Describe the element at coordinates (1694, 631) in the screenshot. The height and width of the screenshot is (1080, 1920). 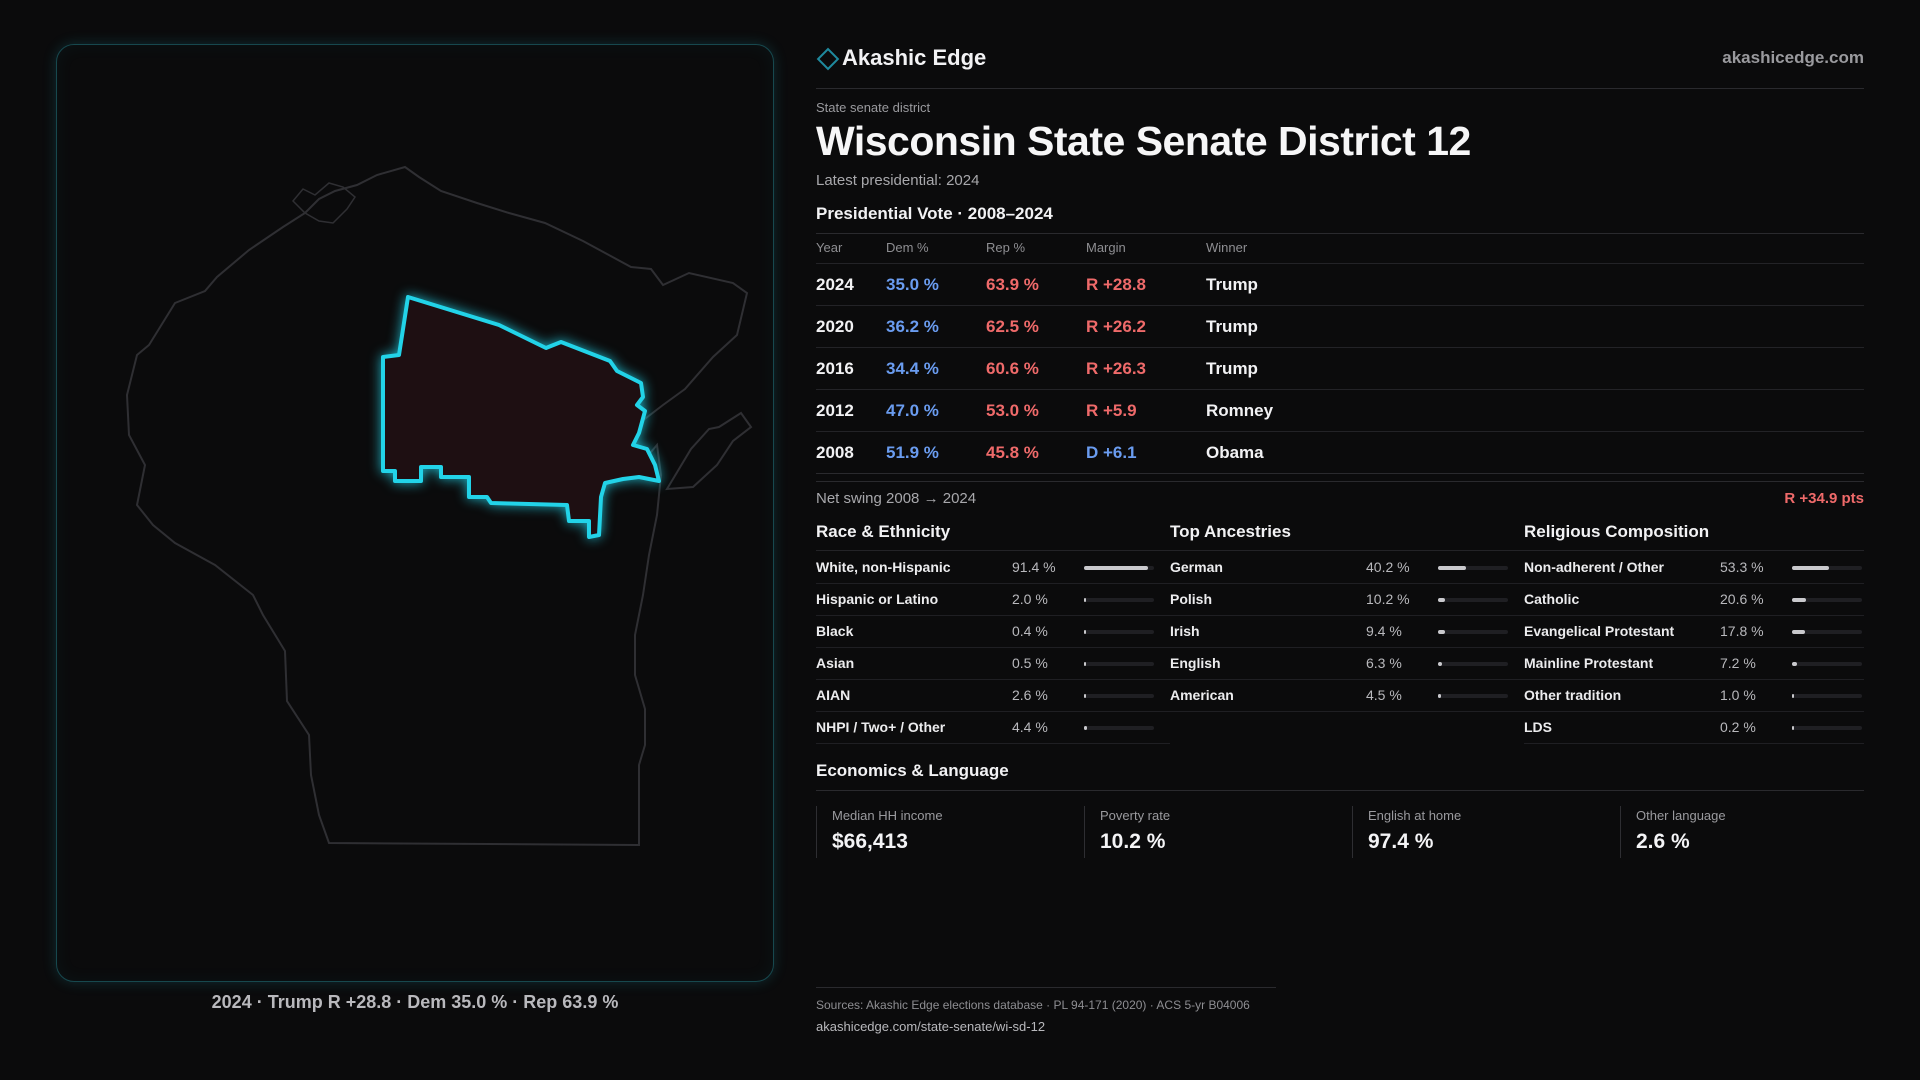
I see `religion-row: Evangelical Protestant 17.8 %` at that location.